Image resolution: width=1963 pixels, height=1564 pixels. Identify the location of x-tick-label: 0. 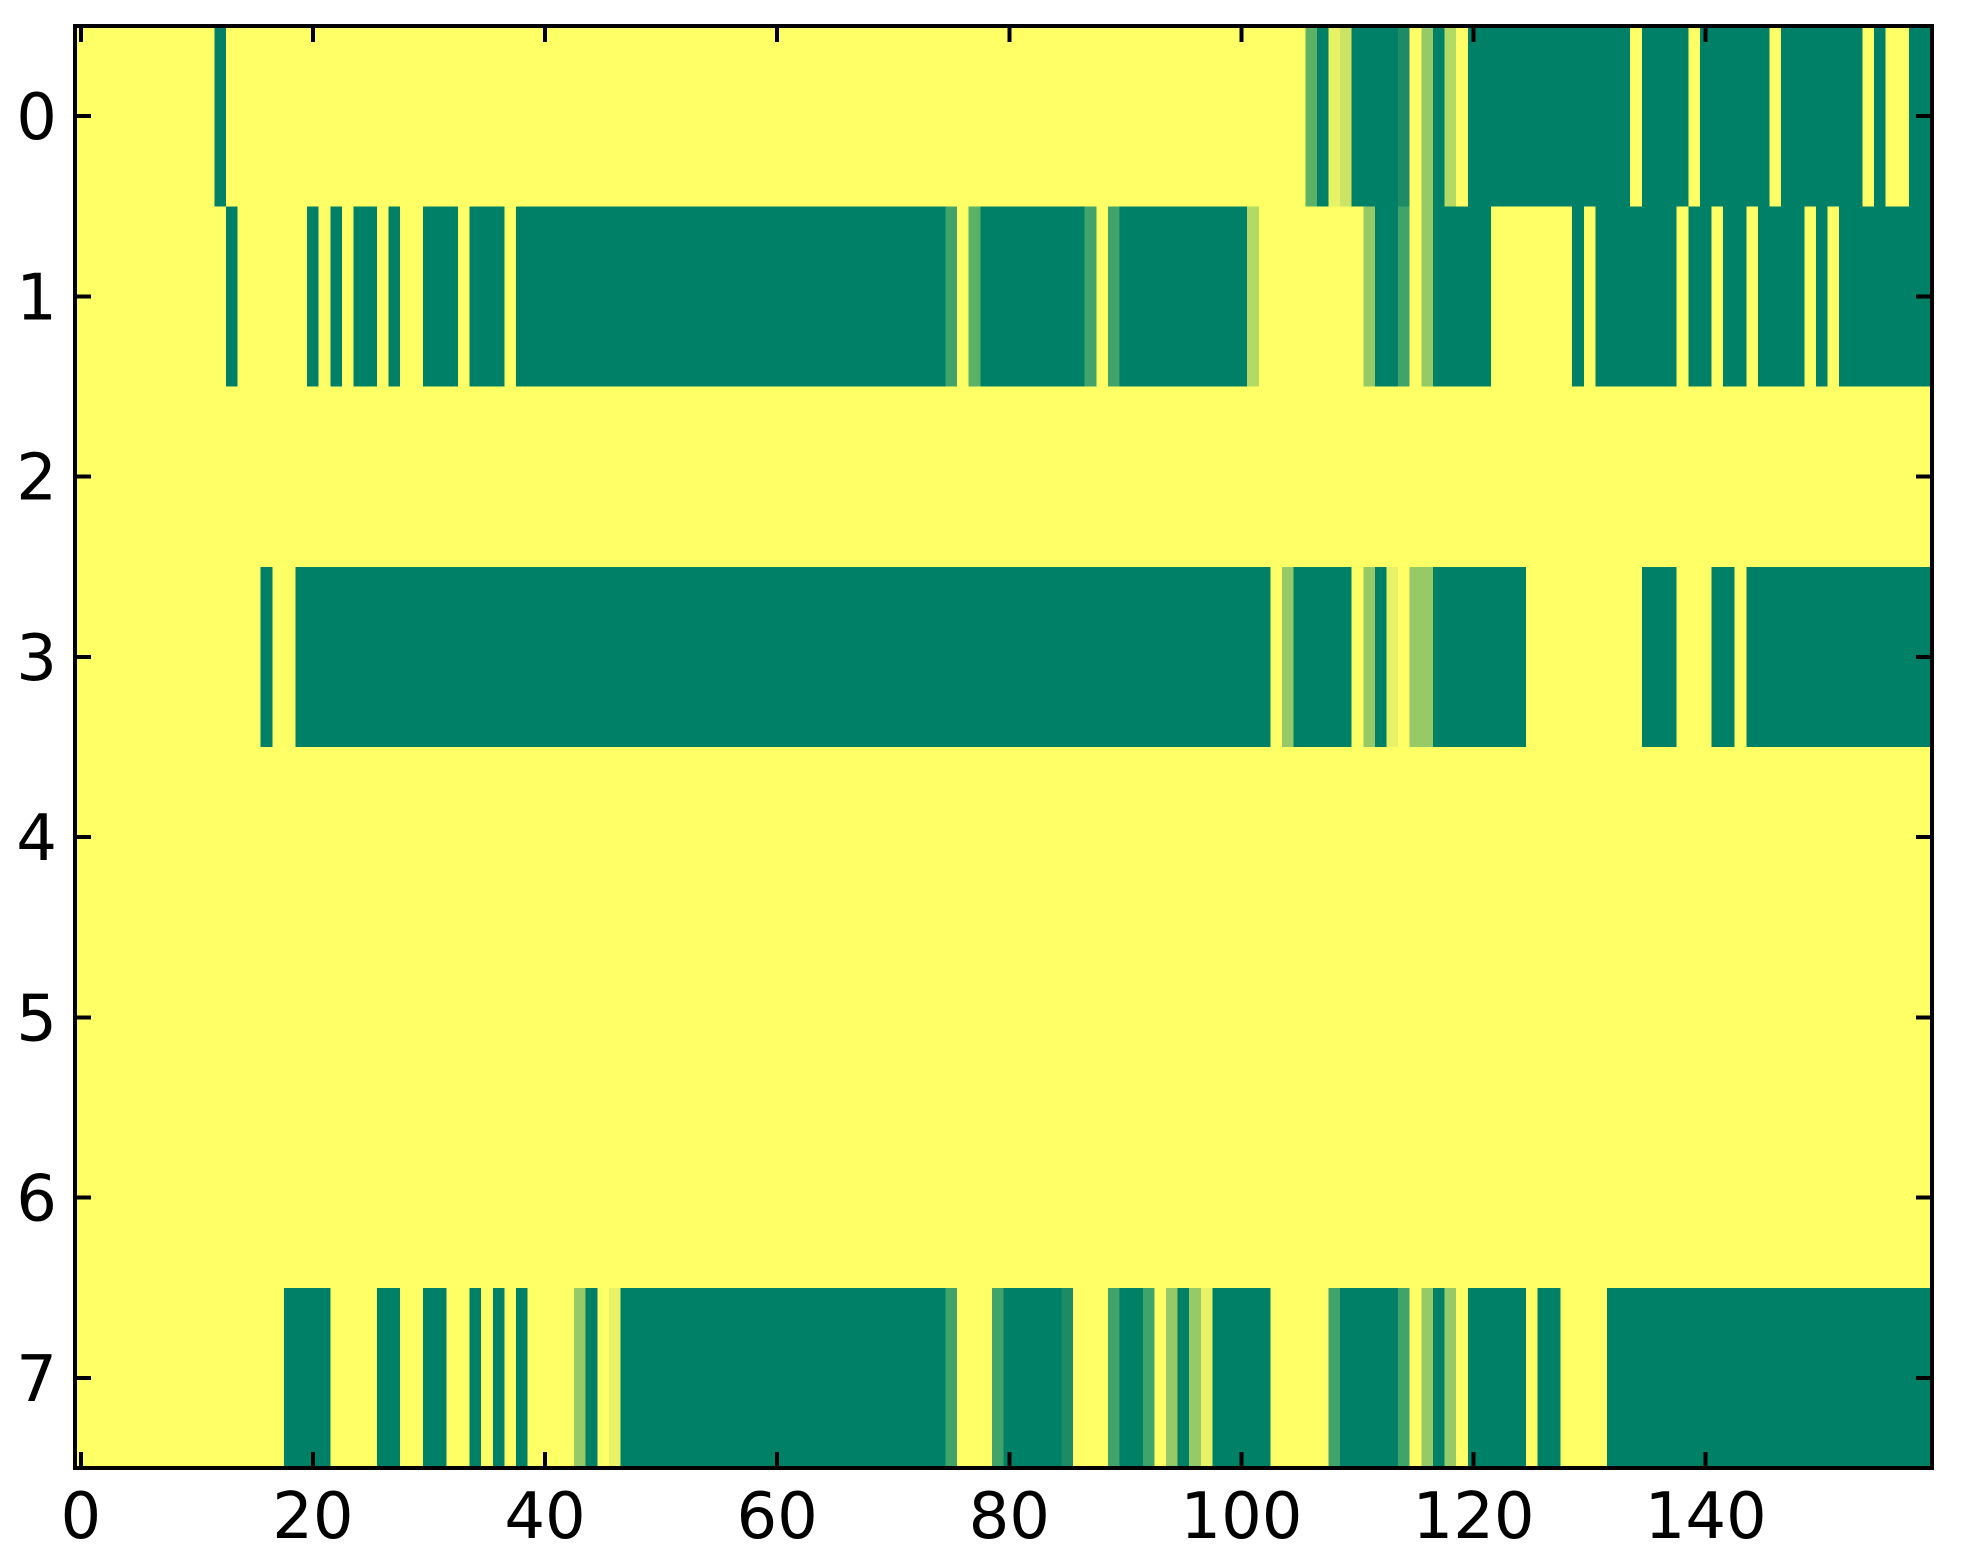
(80, 1517).